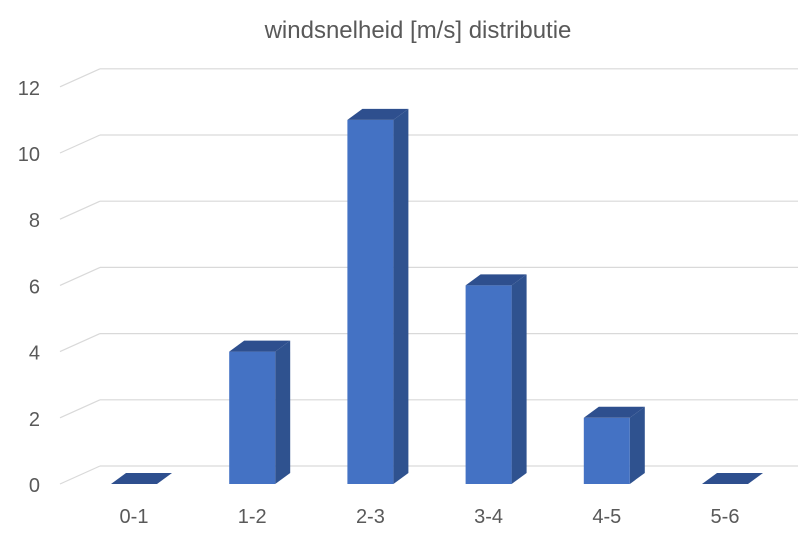 The height and width of the screenshot is (538, 798). I want to click on x-tick-label: 2-3, so click(370, 517).